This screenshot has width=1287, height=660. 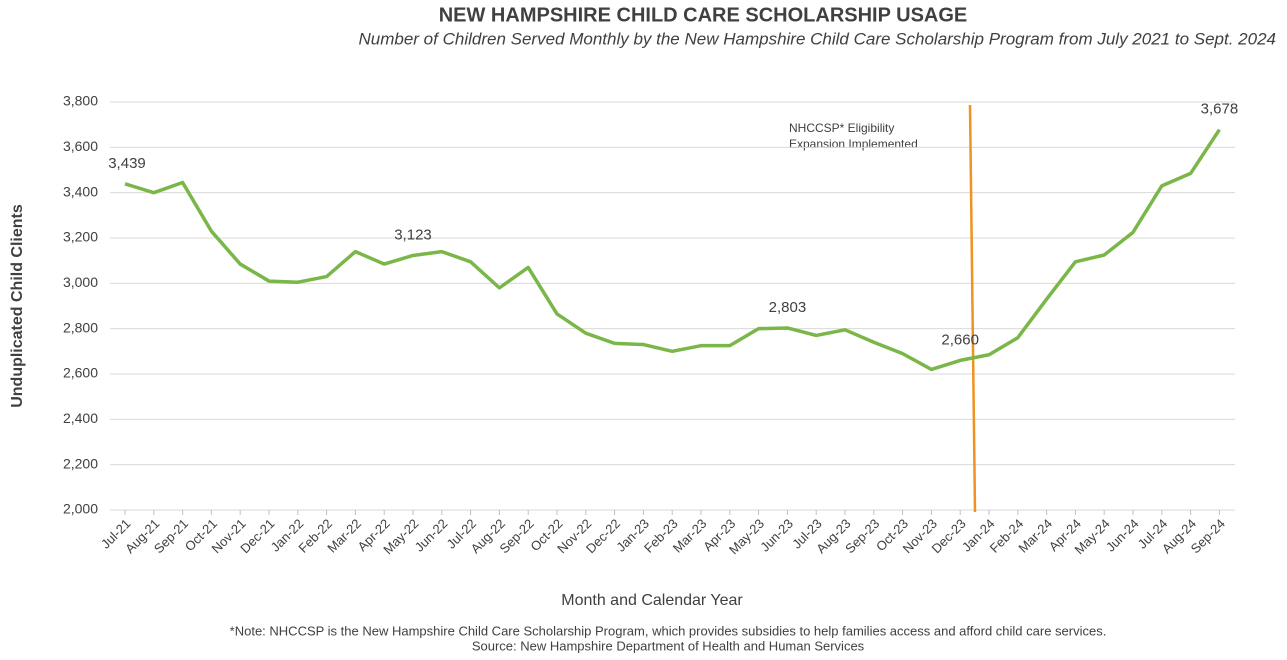 I want to click on y-tick-label: 2,800, so click(x=80, y=327).